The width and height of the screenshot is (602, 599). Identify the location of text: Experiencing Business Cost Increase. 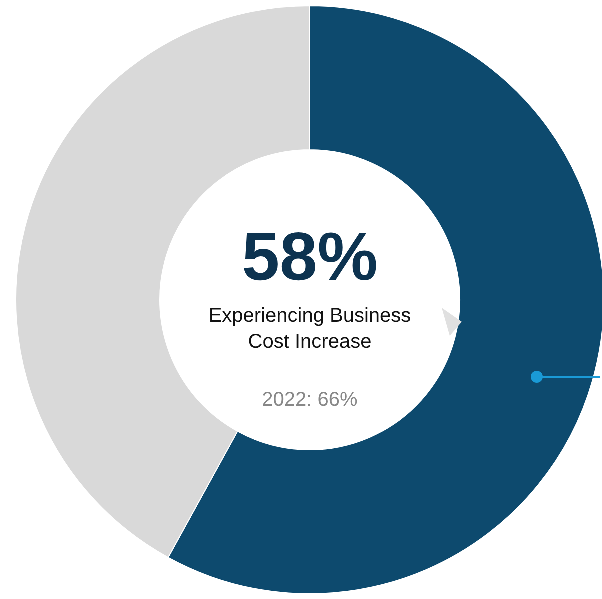
(310, 329).